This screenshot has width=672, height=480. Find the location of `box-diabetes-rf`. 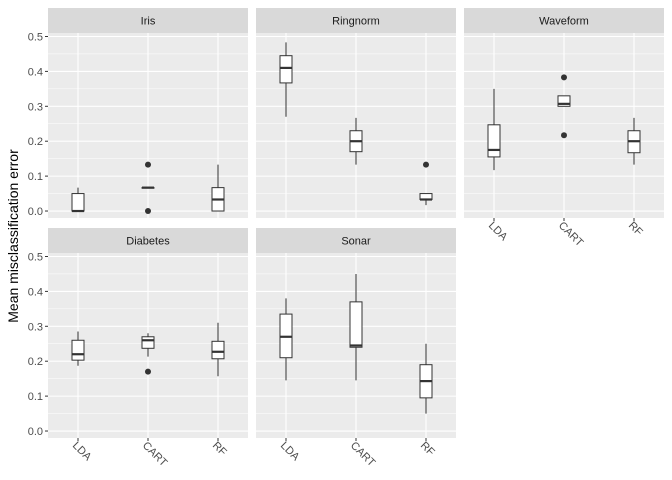

box-diabetes-rf is located at coordinates (218, 349).